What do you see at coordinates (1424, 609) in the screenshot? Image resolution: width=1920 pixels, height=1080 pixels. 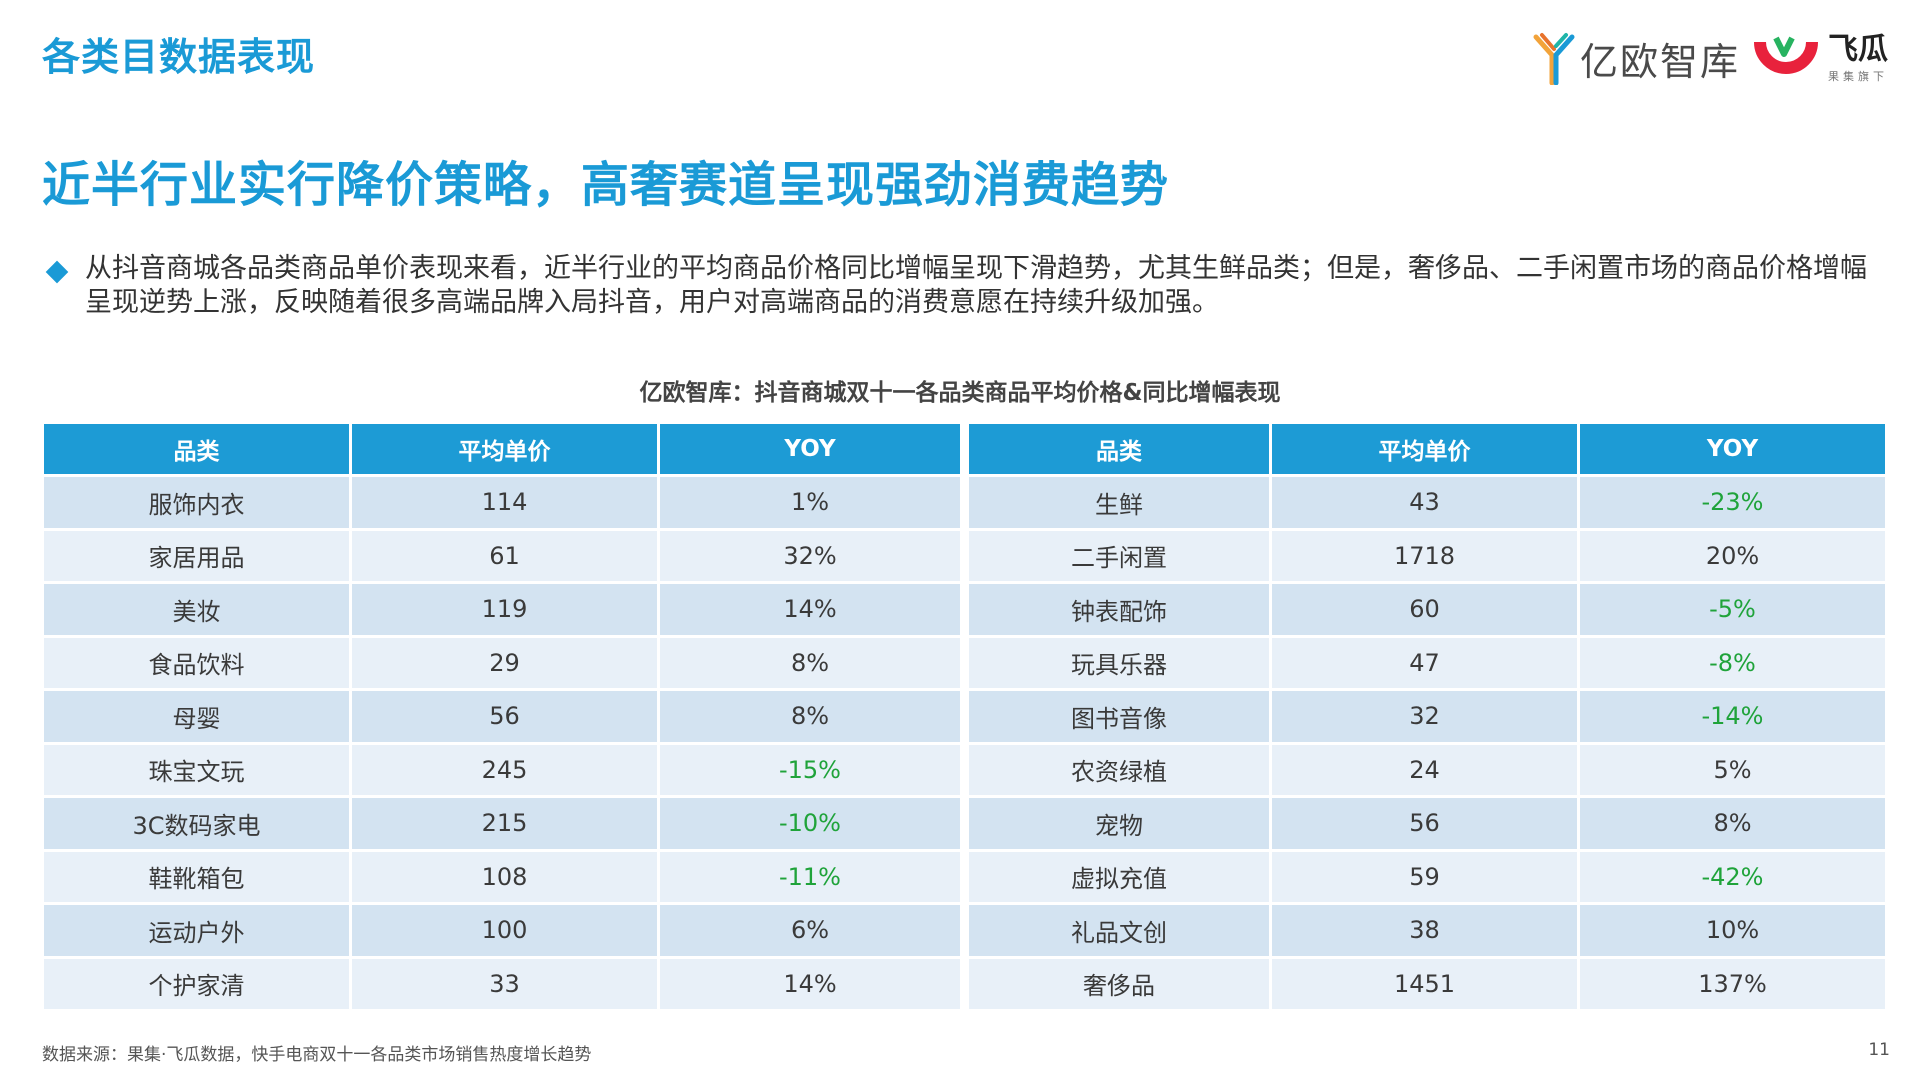 I see `price-cell: 60` at bounding box center [1424, 609].